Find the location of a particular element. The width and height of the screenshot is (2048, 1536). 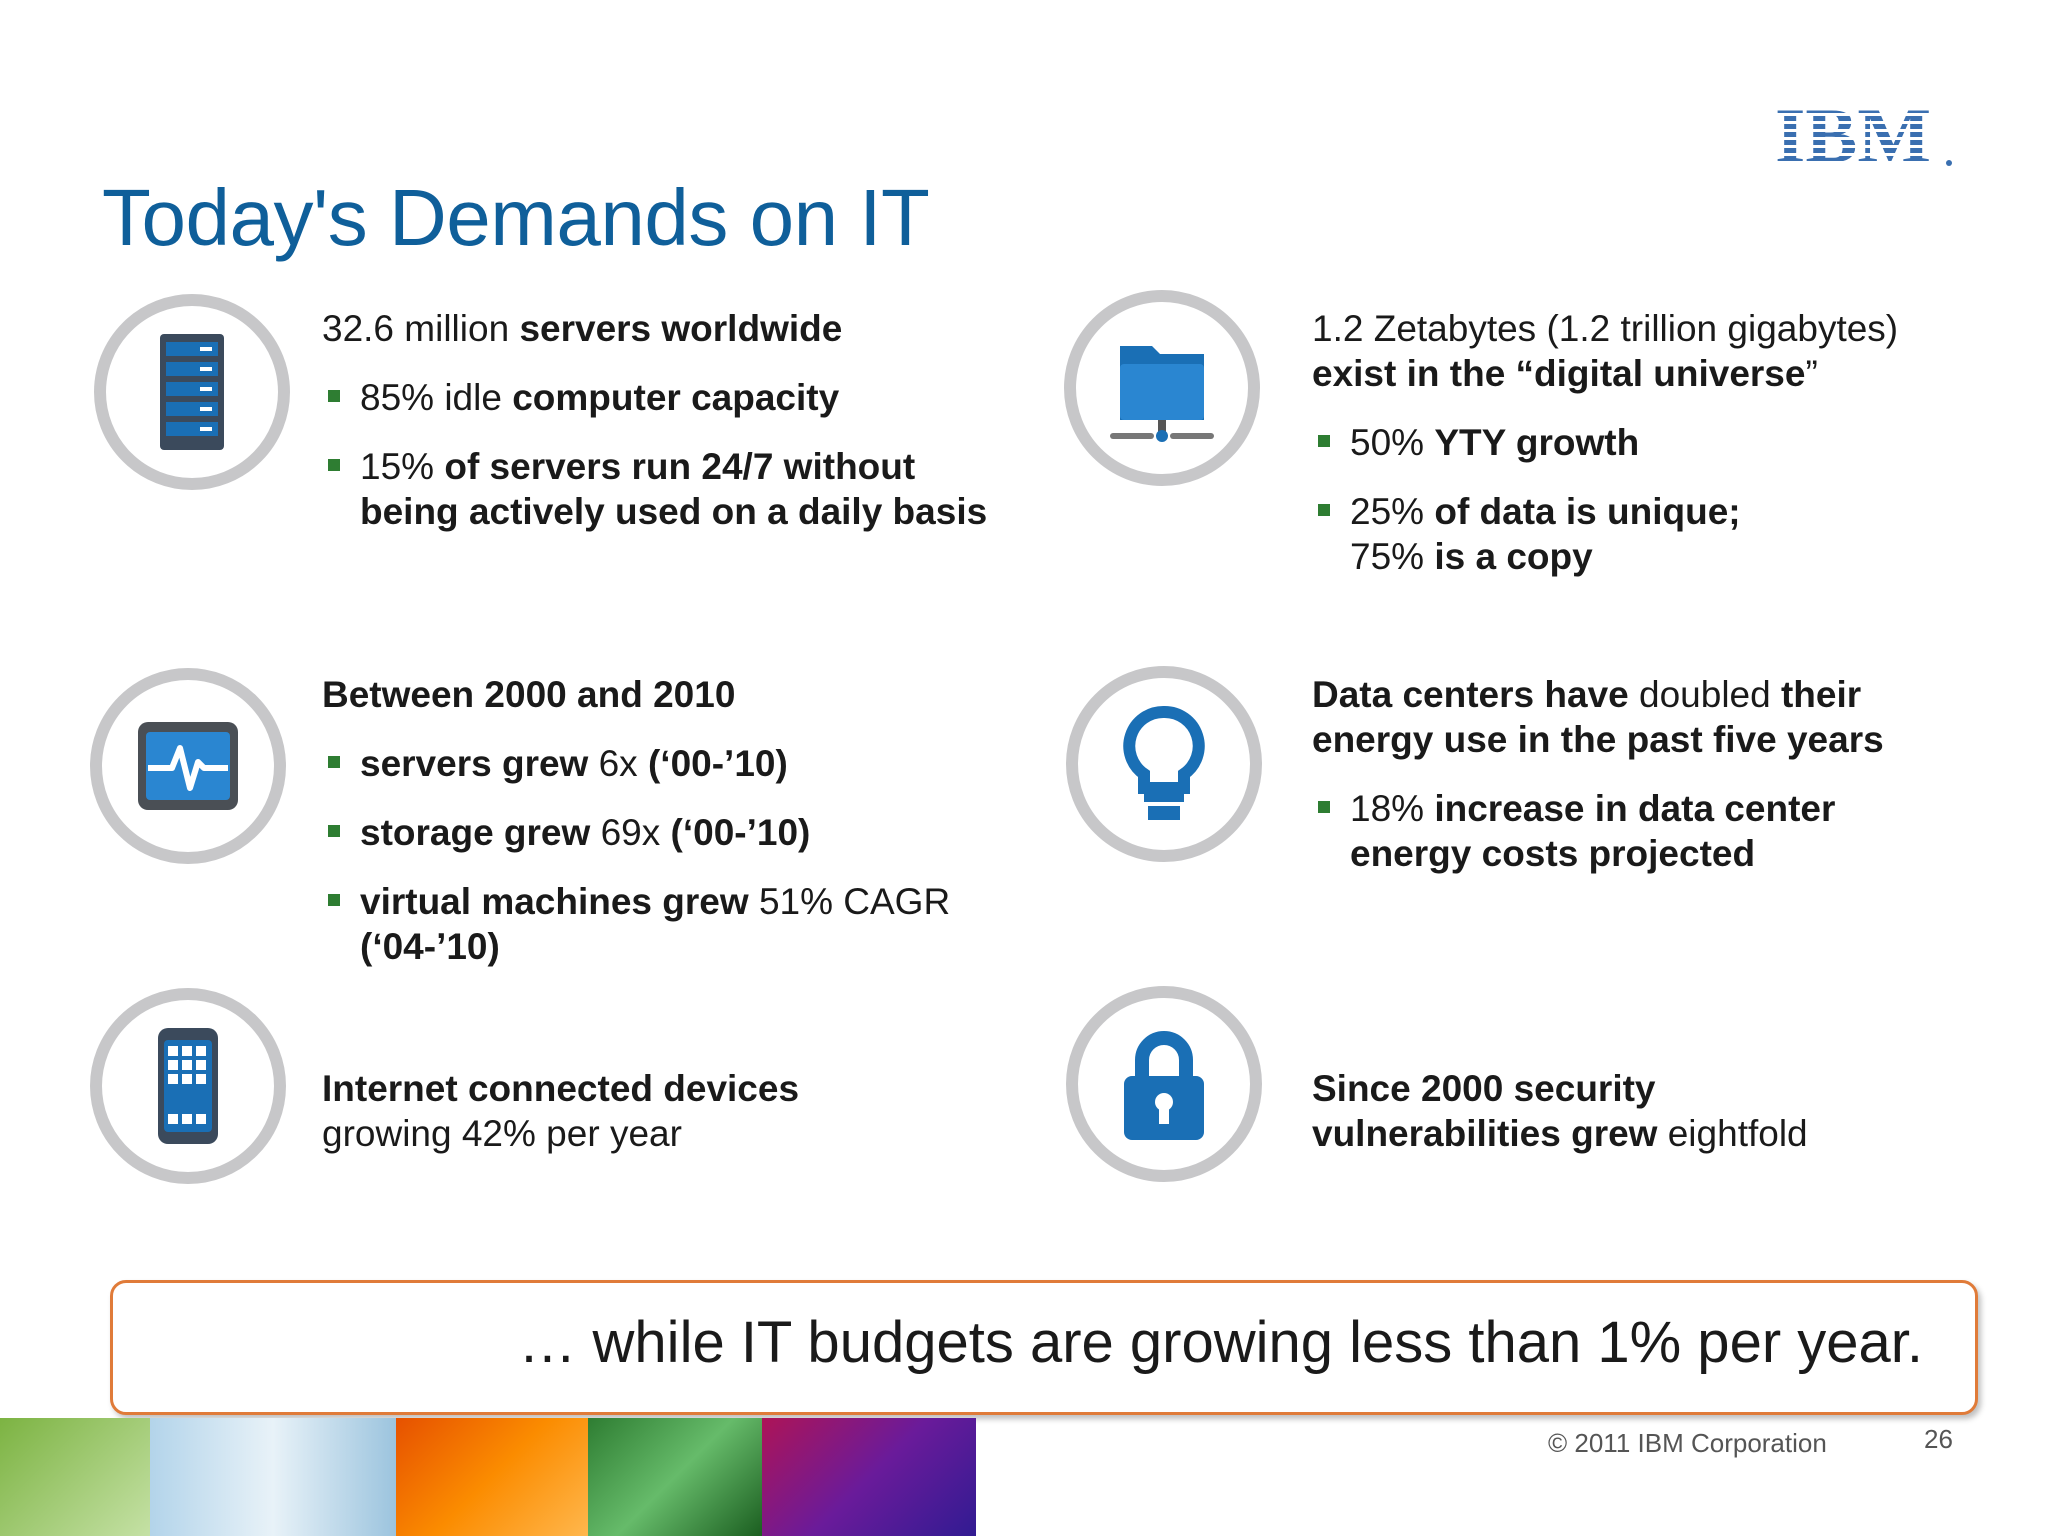

text-run: exist in the “digital universe is located at coordinates (1559, 373).